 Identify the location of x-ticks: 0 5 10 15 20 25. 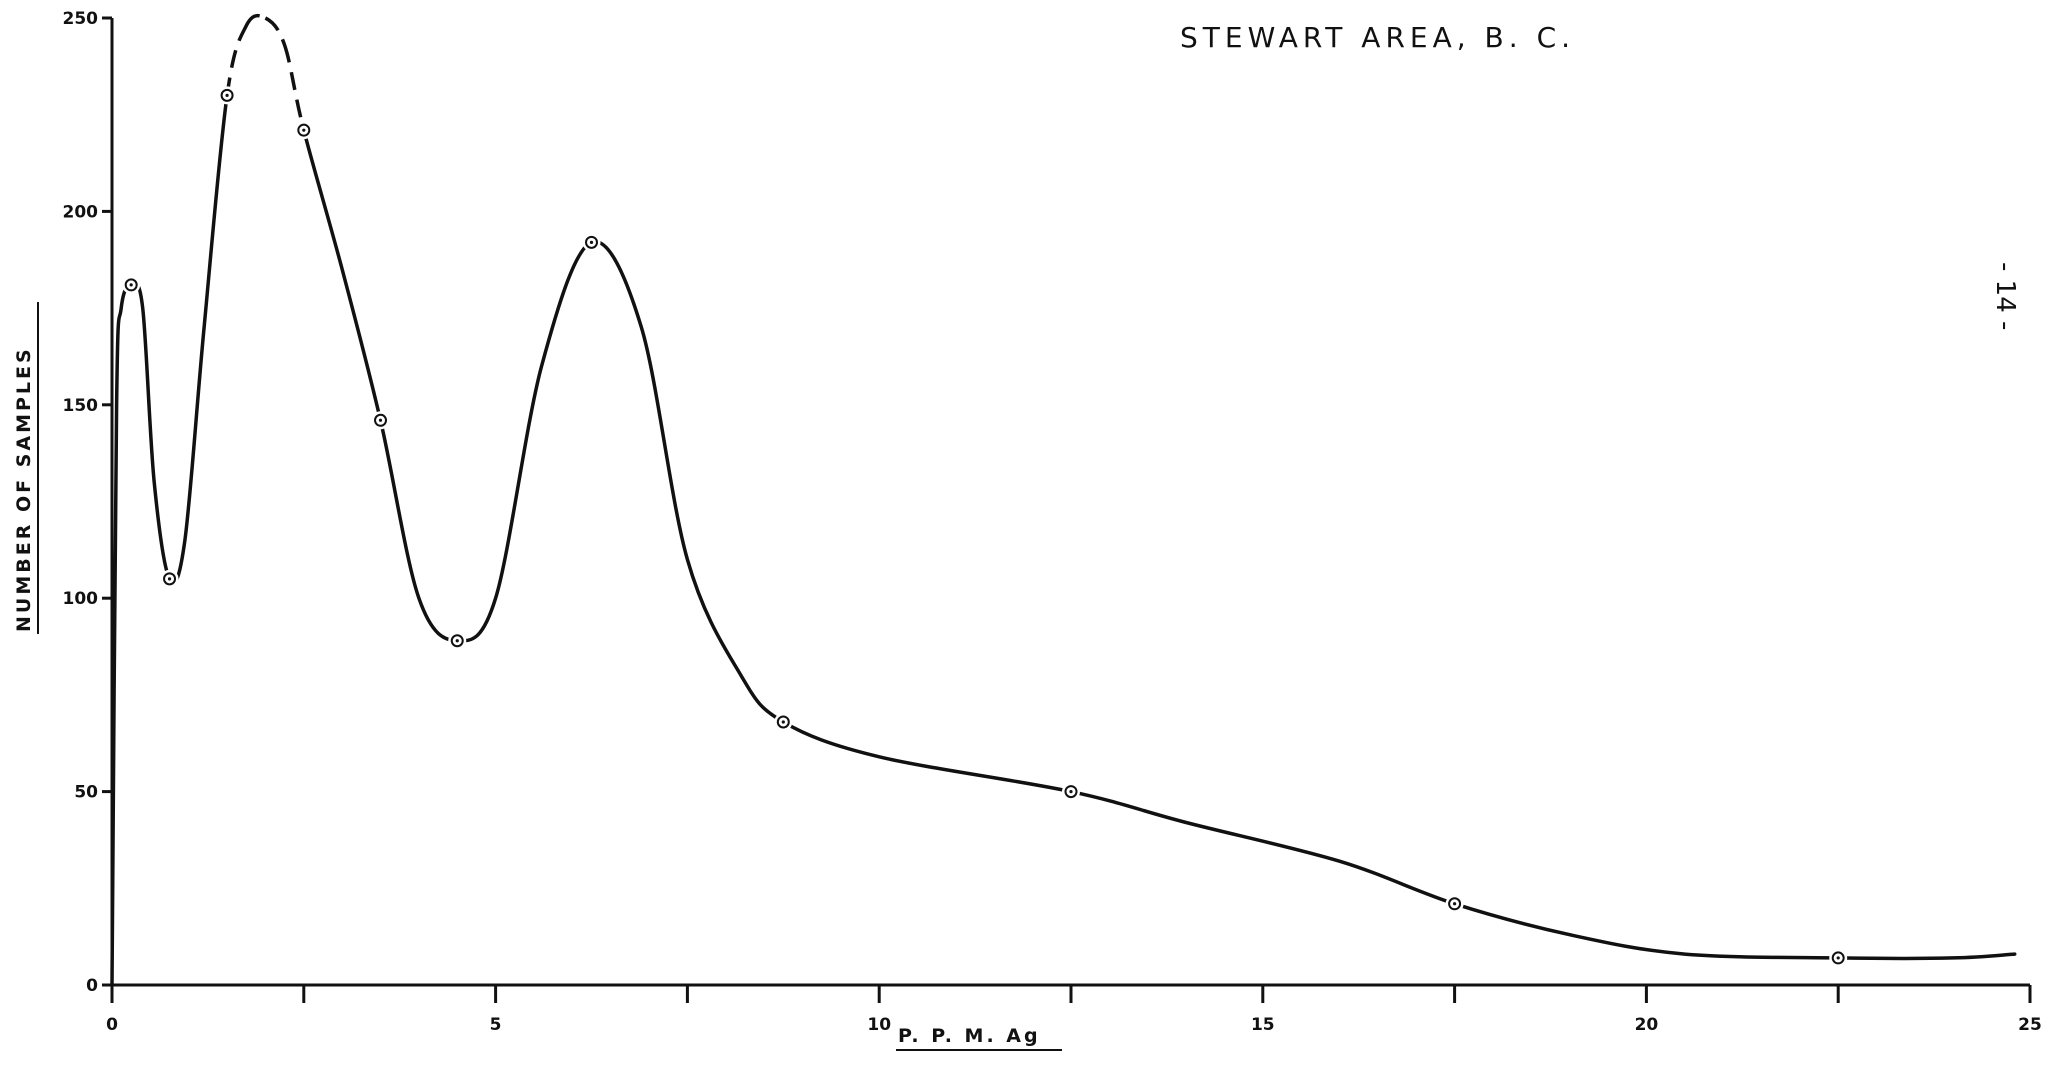
(1074, 1010).